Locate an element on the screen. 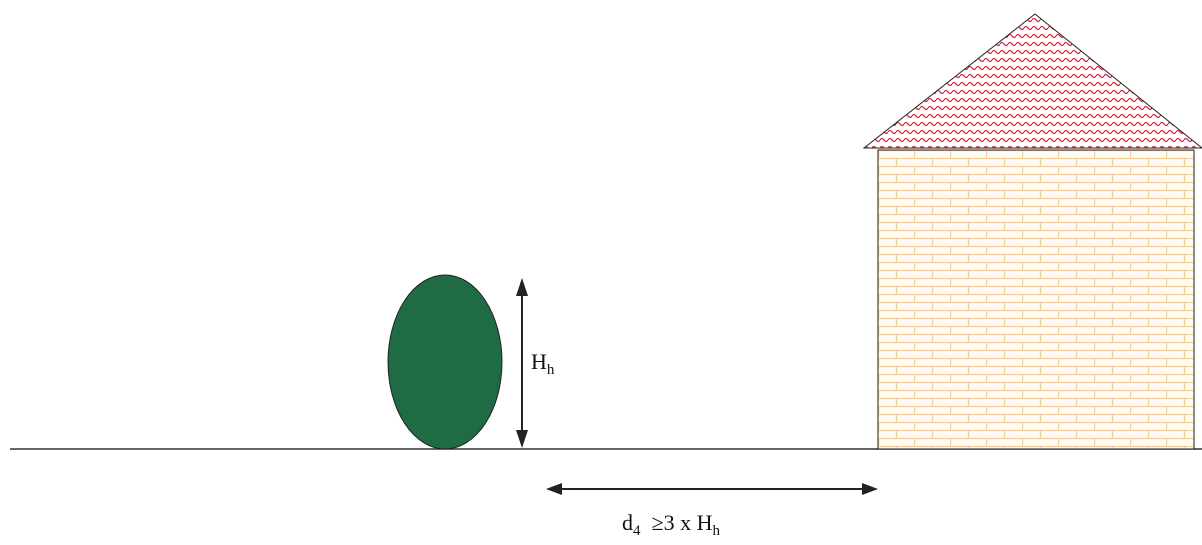  distance-h-subscript: h is located at coordinates (716, 531).